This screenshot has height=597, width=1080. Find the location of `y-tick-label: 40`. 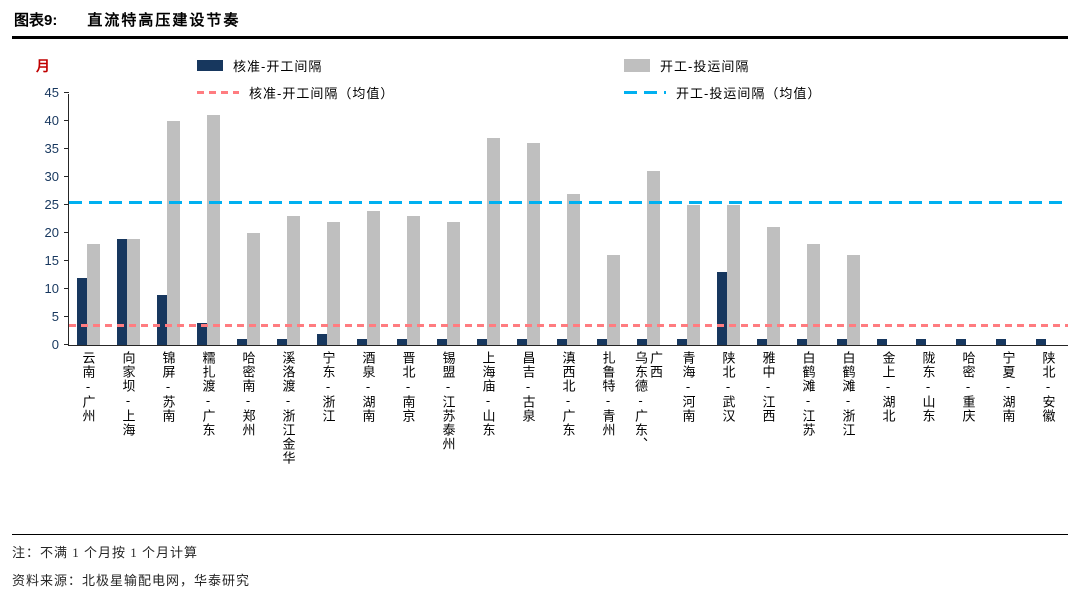

y-tick-label: 40 is located at coordinates (51, 120).